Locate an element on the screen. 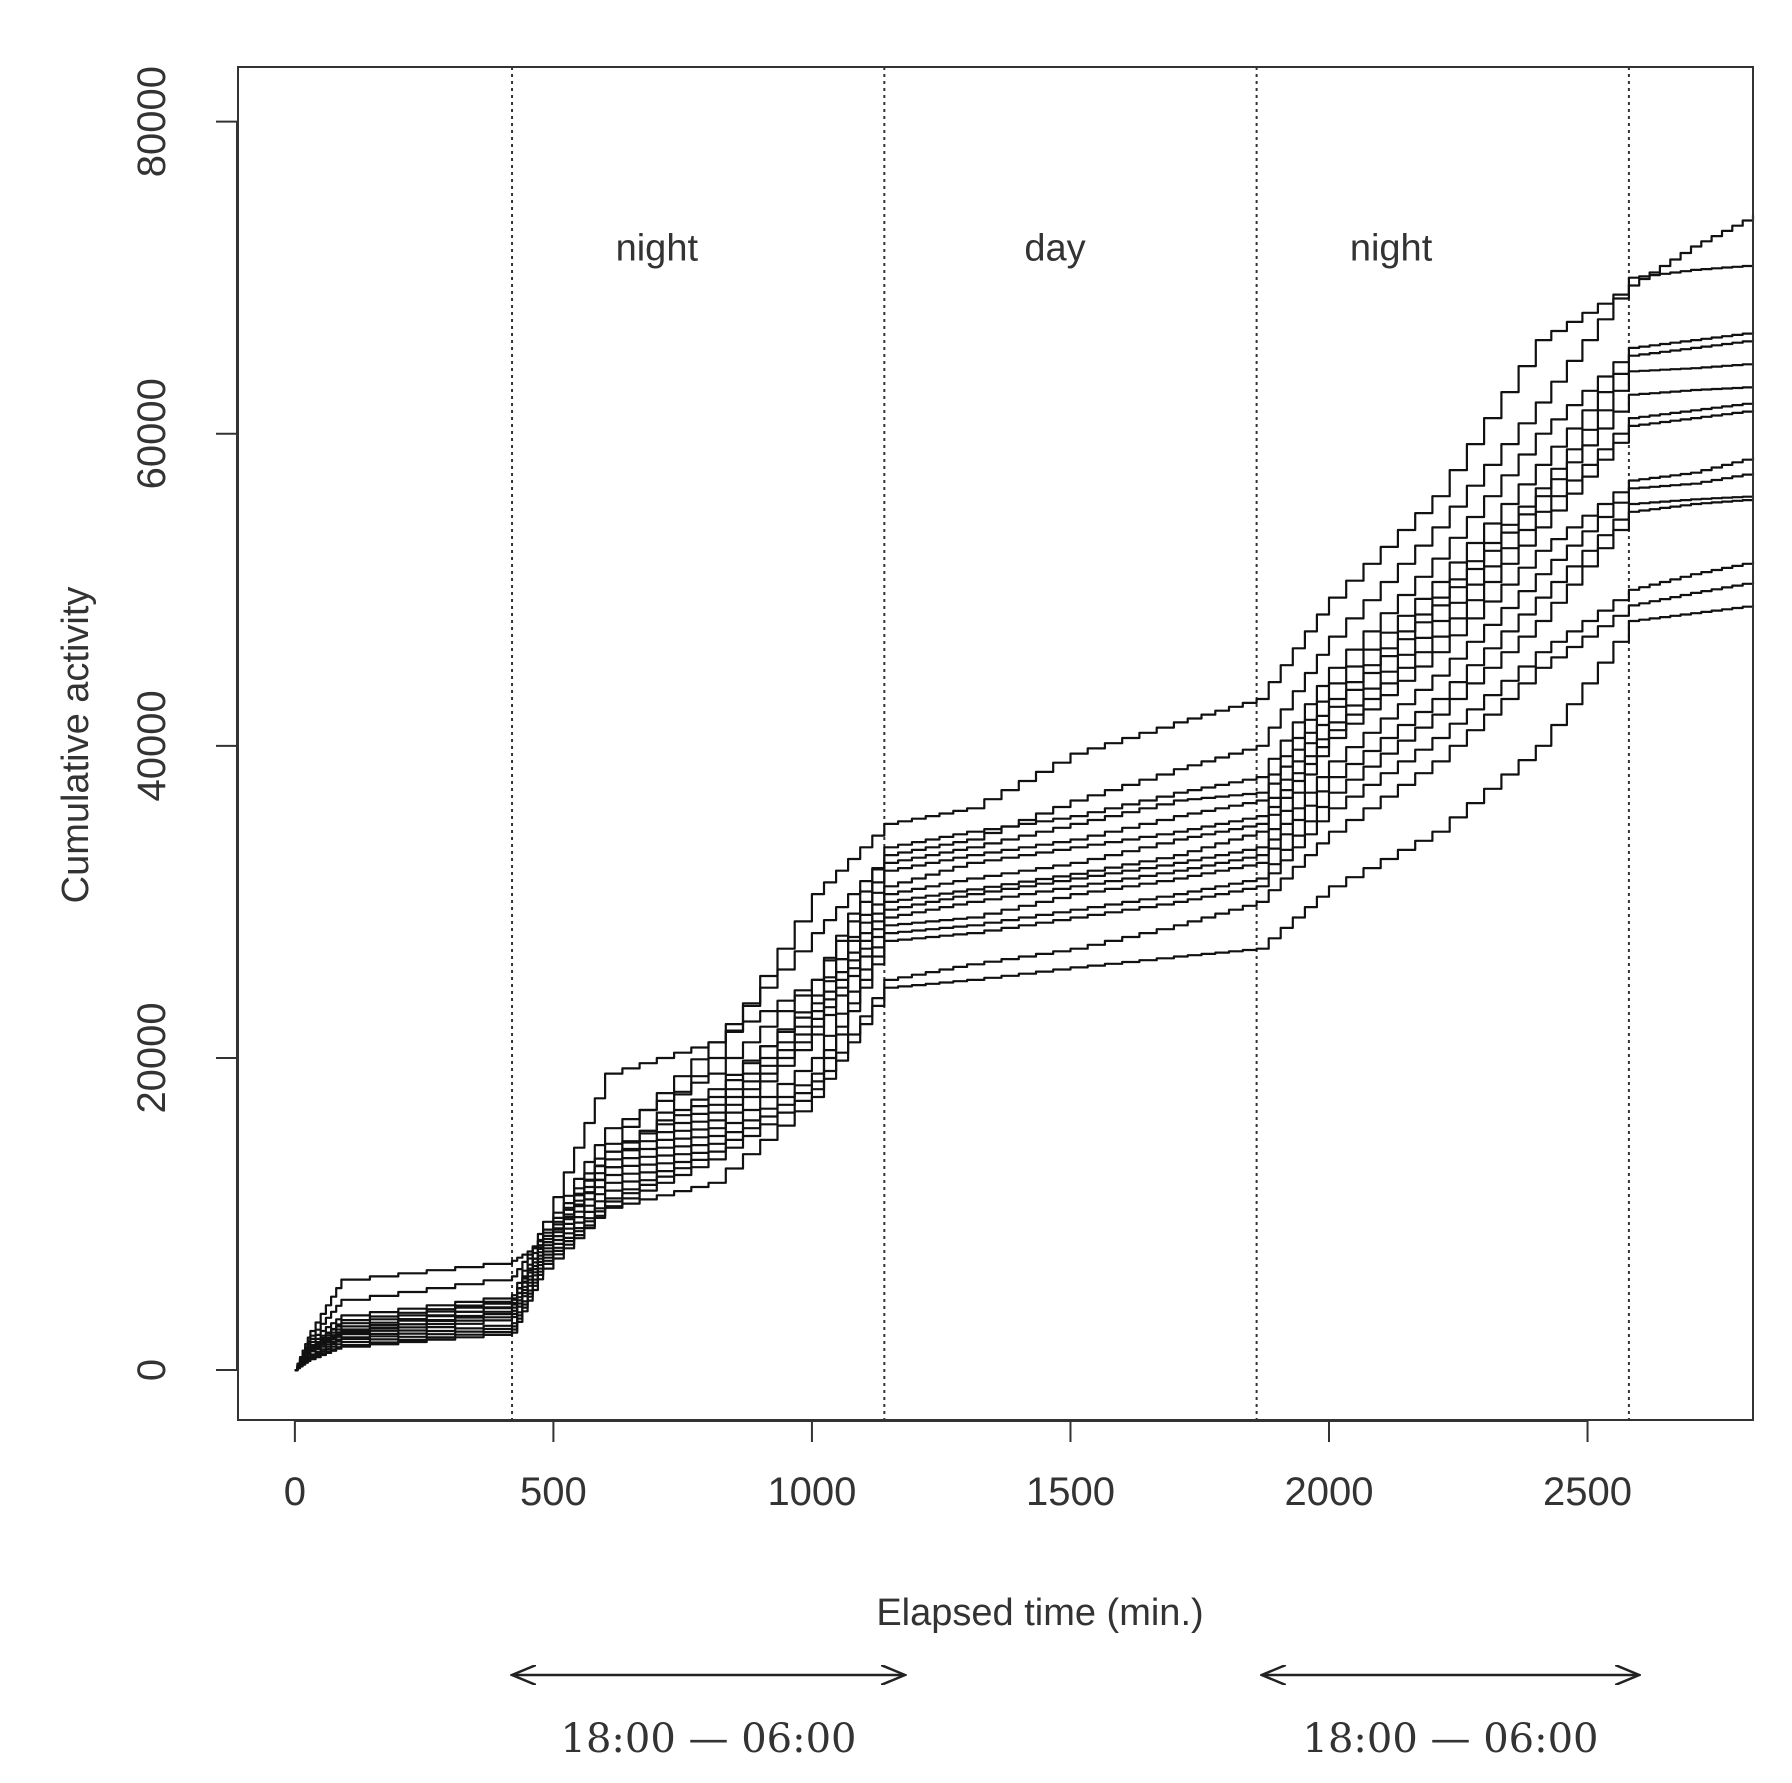 This screenshot has width=1792, height=1783. x-tick-label: 1000 is located at coordinates (811, 1492).